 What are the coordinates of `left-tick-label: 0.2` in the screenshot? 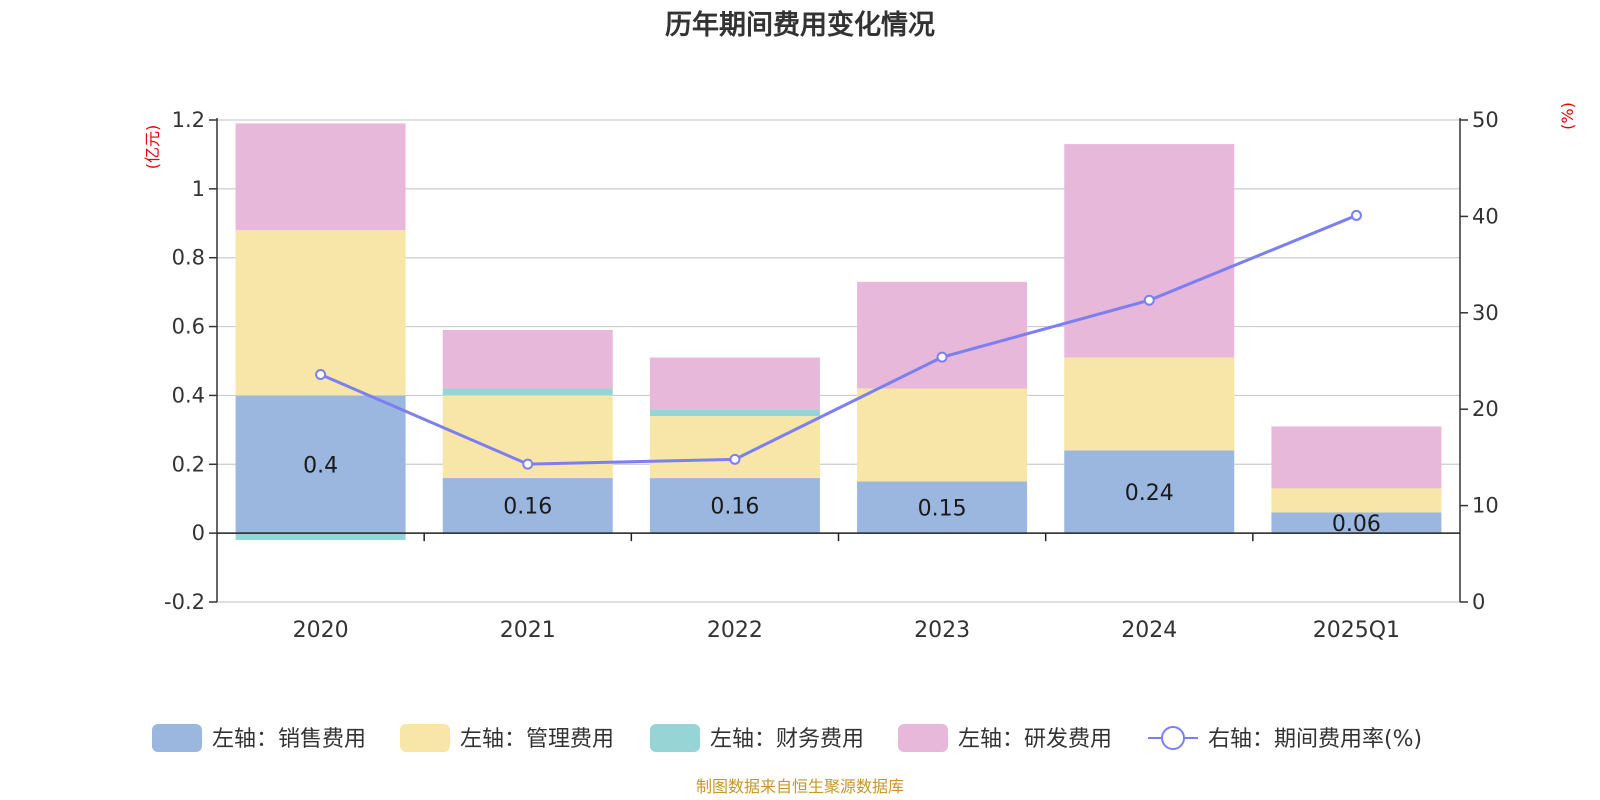 It's located at (188, 464).